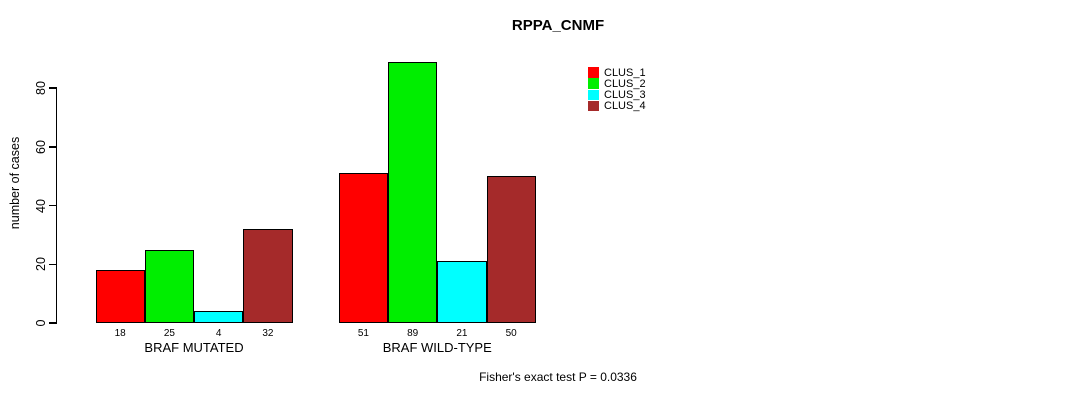 The image size is (1090, 400). I want to click on bar-clus_2-wild-type, so click(413, 192).